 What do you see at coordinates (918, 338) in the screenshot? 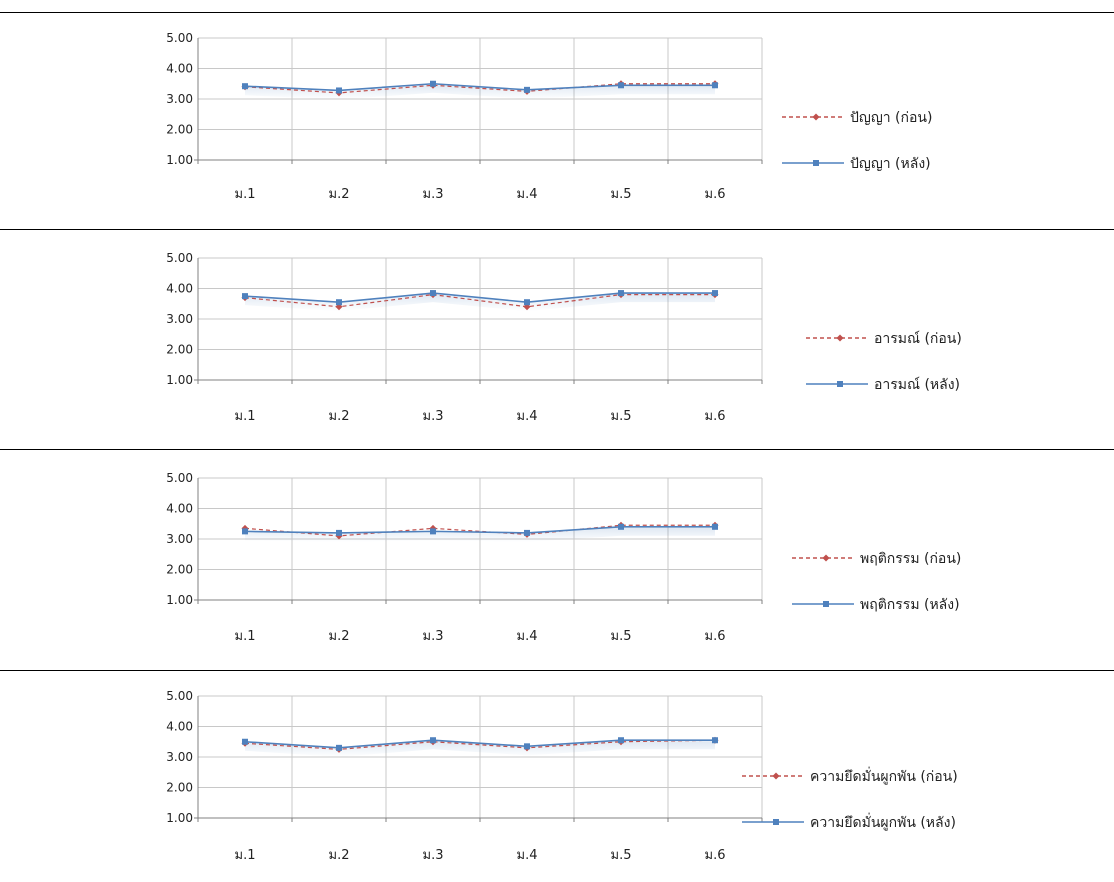
I see `legend-label: อารมณ์ (ก่อน)` at bounding box center [918, 338].